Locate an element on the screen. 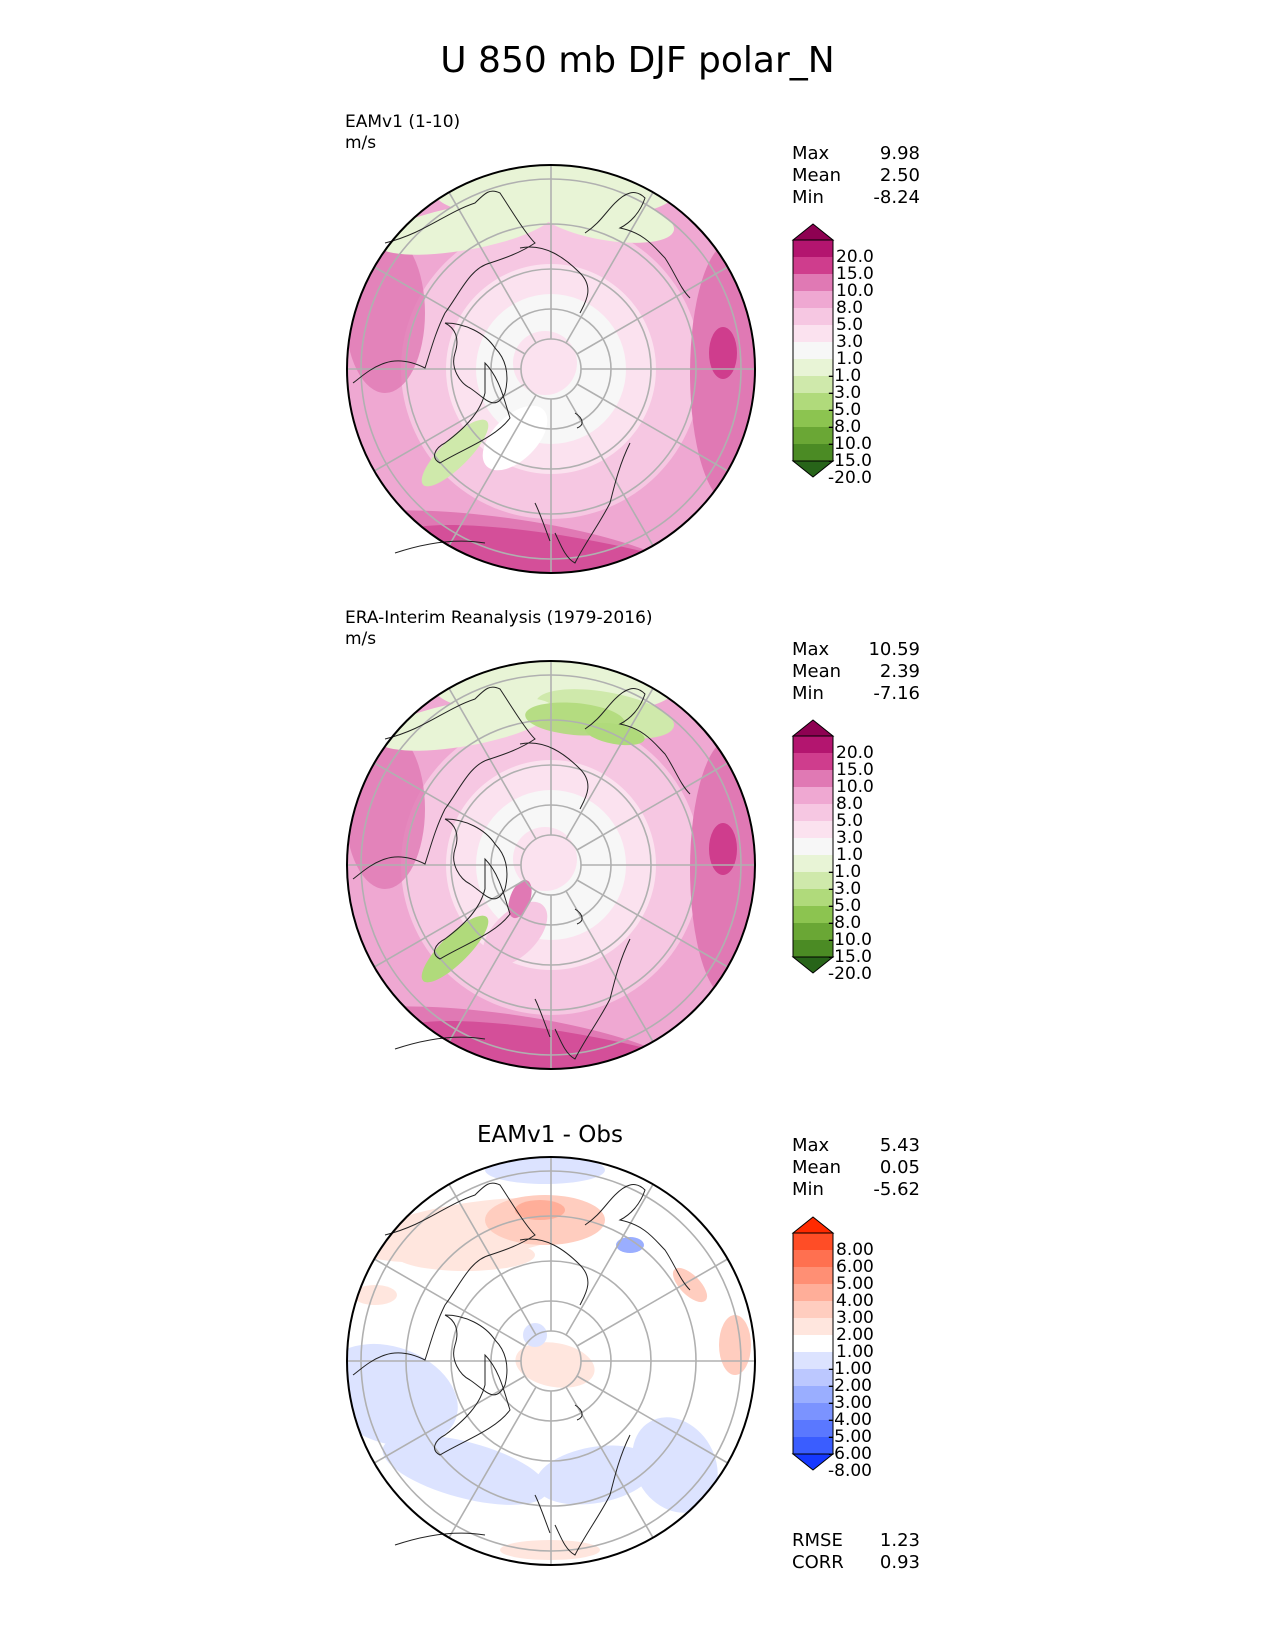  stat-max-row: Max 5.43 is located at coordinates (856, 1146).